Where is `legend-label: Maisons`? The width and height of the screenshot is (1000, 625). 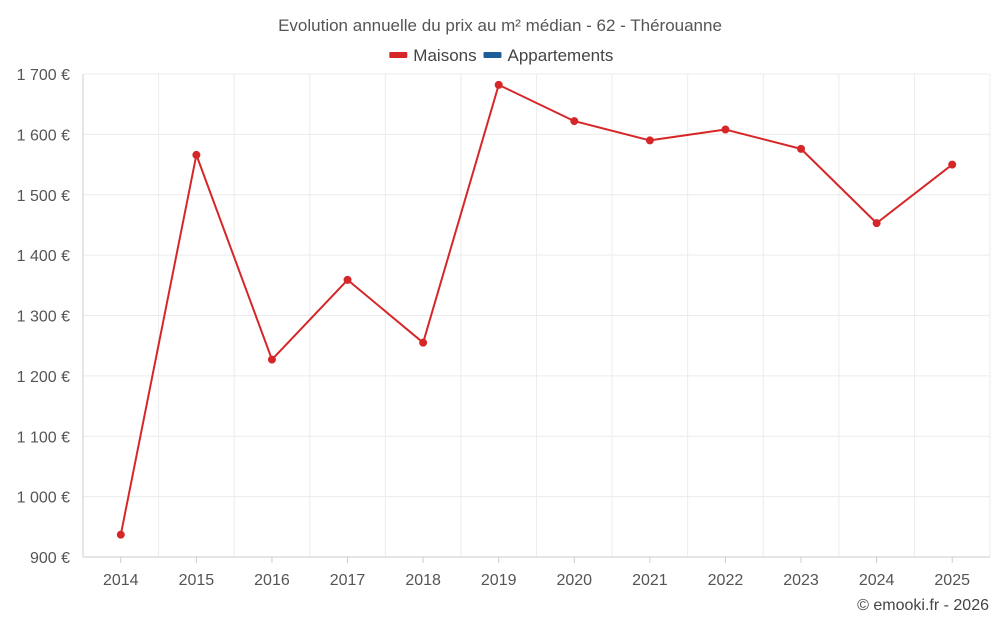 legend-label: Maisons is located at coordinates (444, 55).